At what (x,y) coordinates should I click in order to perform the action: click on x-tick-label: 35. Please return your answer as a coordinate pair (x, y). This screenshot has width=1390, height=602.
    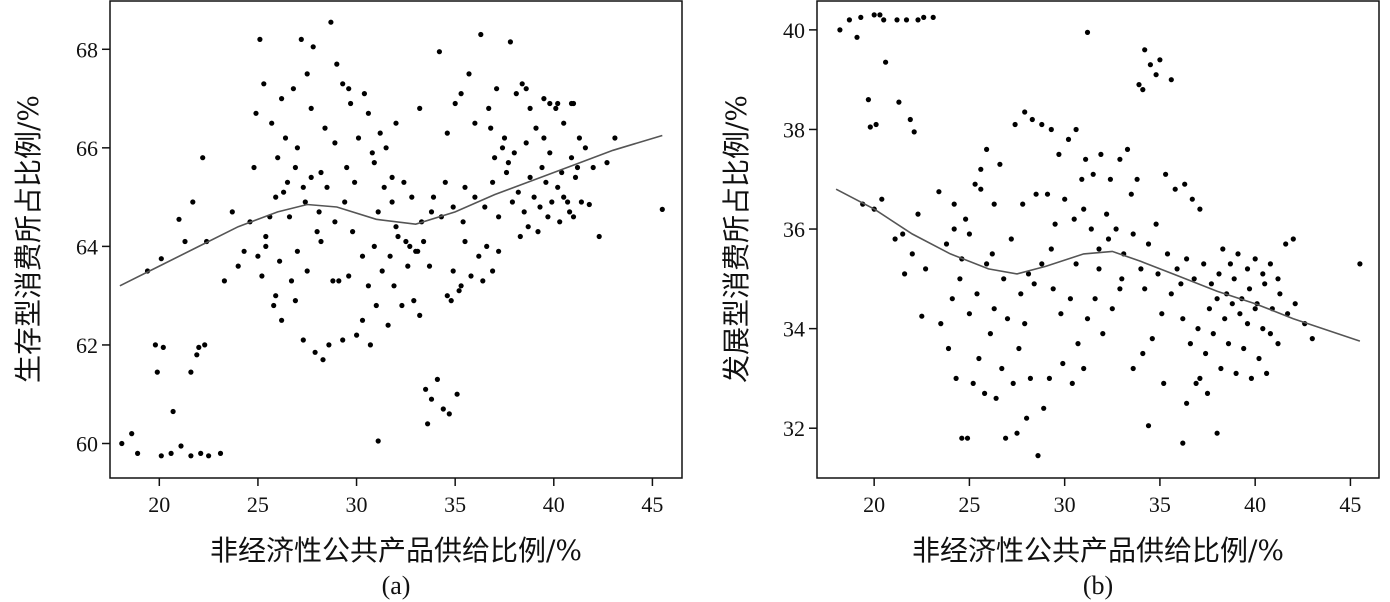
    Looking at the image, I should click on (1160, 504).